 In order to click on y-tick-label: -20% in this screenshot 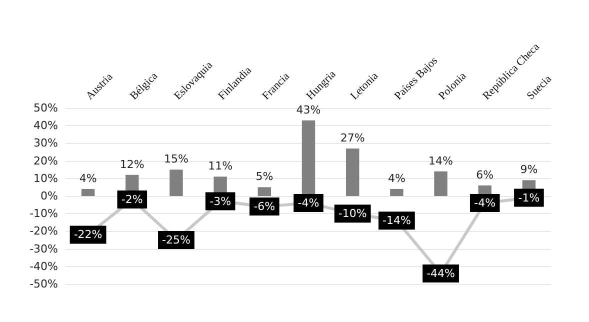, I will do `click(44, 231)`.